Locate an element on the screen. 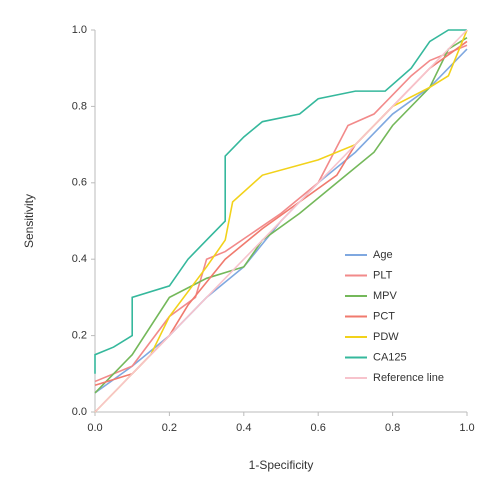 The image size is (500, 500). x-tick-label: 0.6 is located at coordinates (318, 428).